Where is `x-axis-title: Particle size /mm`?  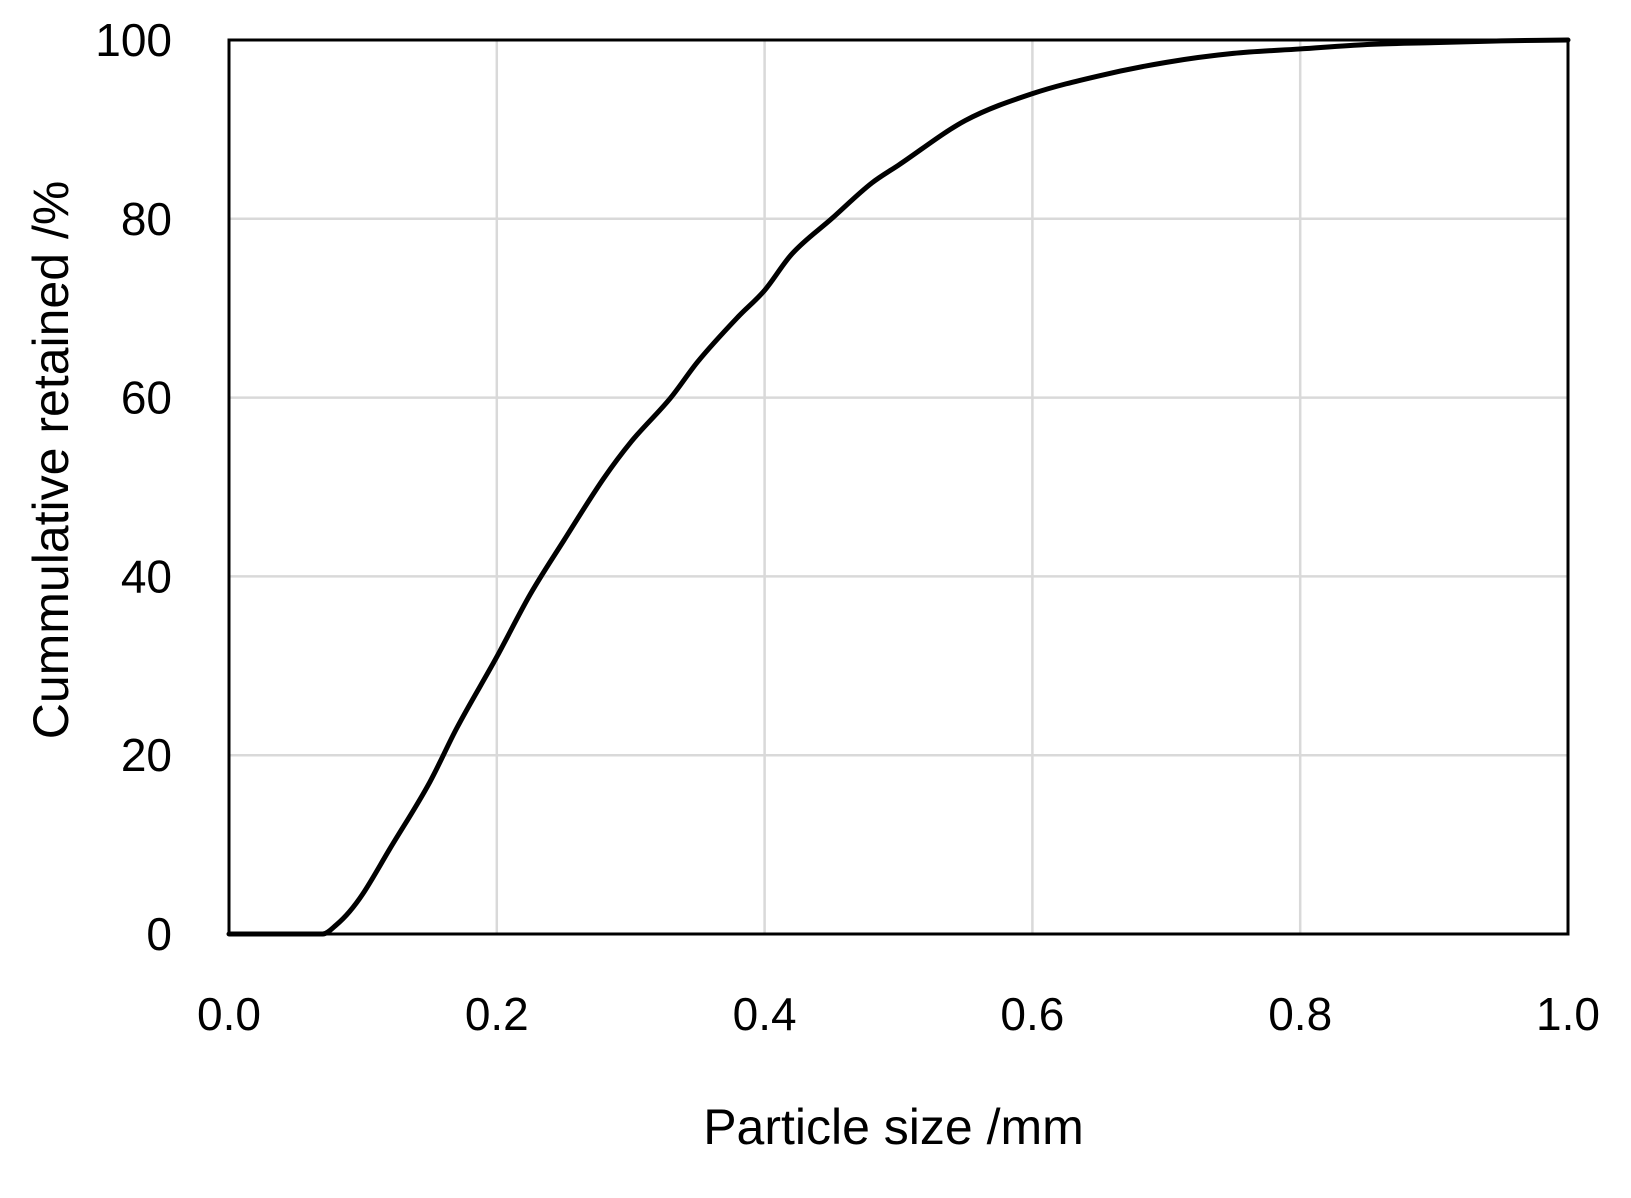
x-axis-title: Particle size /mm is located at coordinates (893, 1127).